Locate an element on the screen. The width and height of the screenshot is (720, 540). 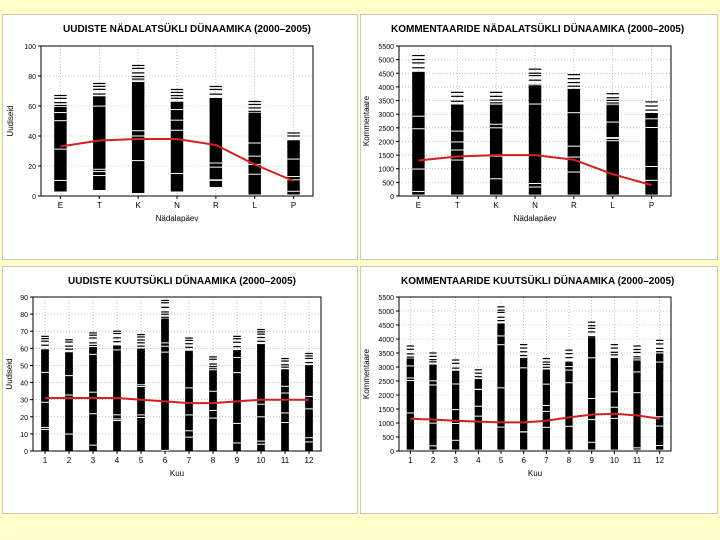
x-tick-label: R is located at coordinates (574, 205).